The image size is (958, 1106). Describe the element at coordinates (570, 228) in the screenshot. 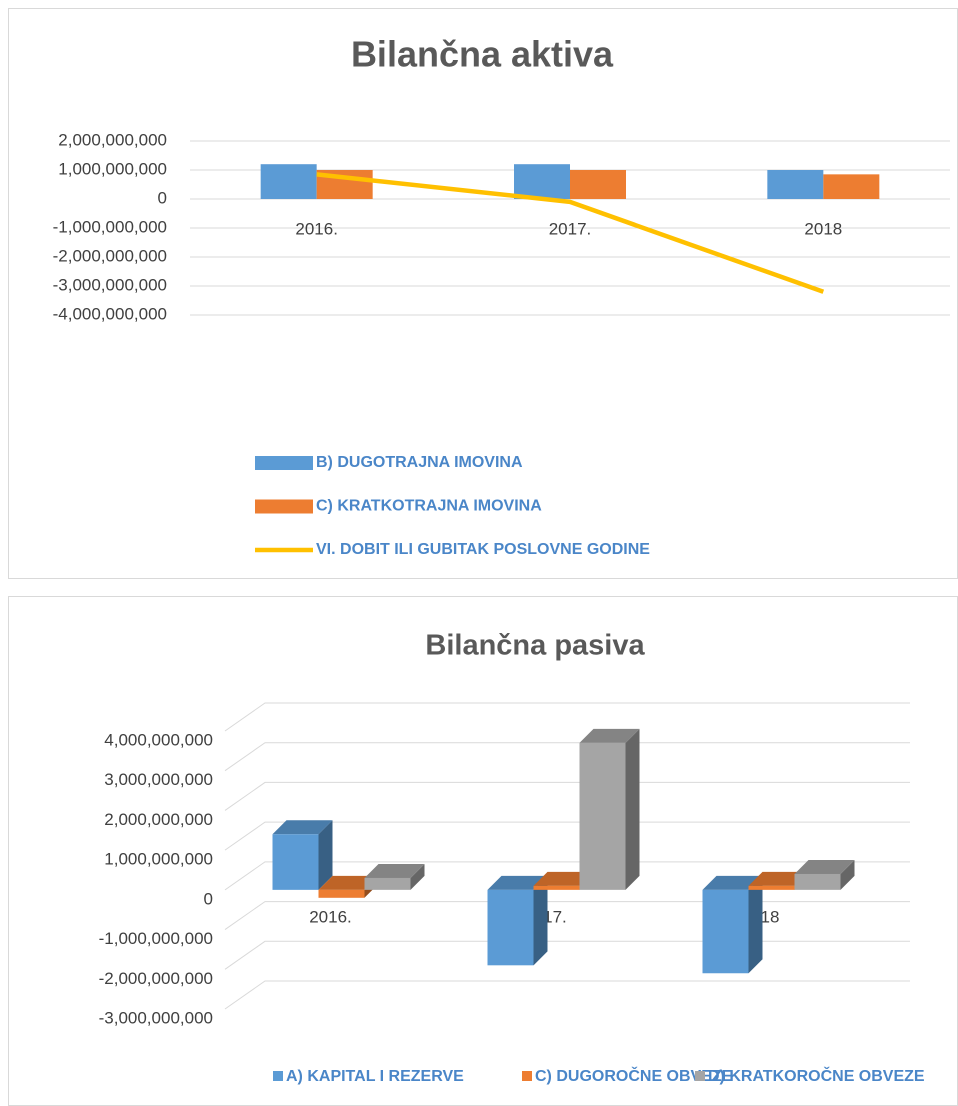

I see `x-tick-label: 2017.` at that location.